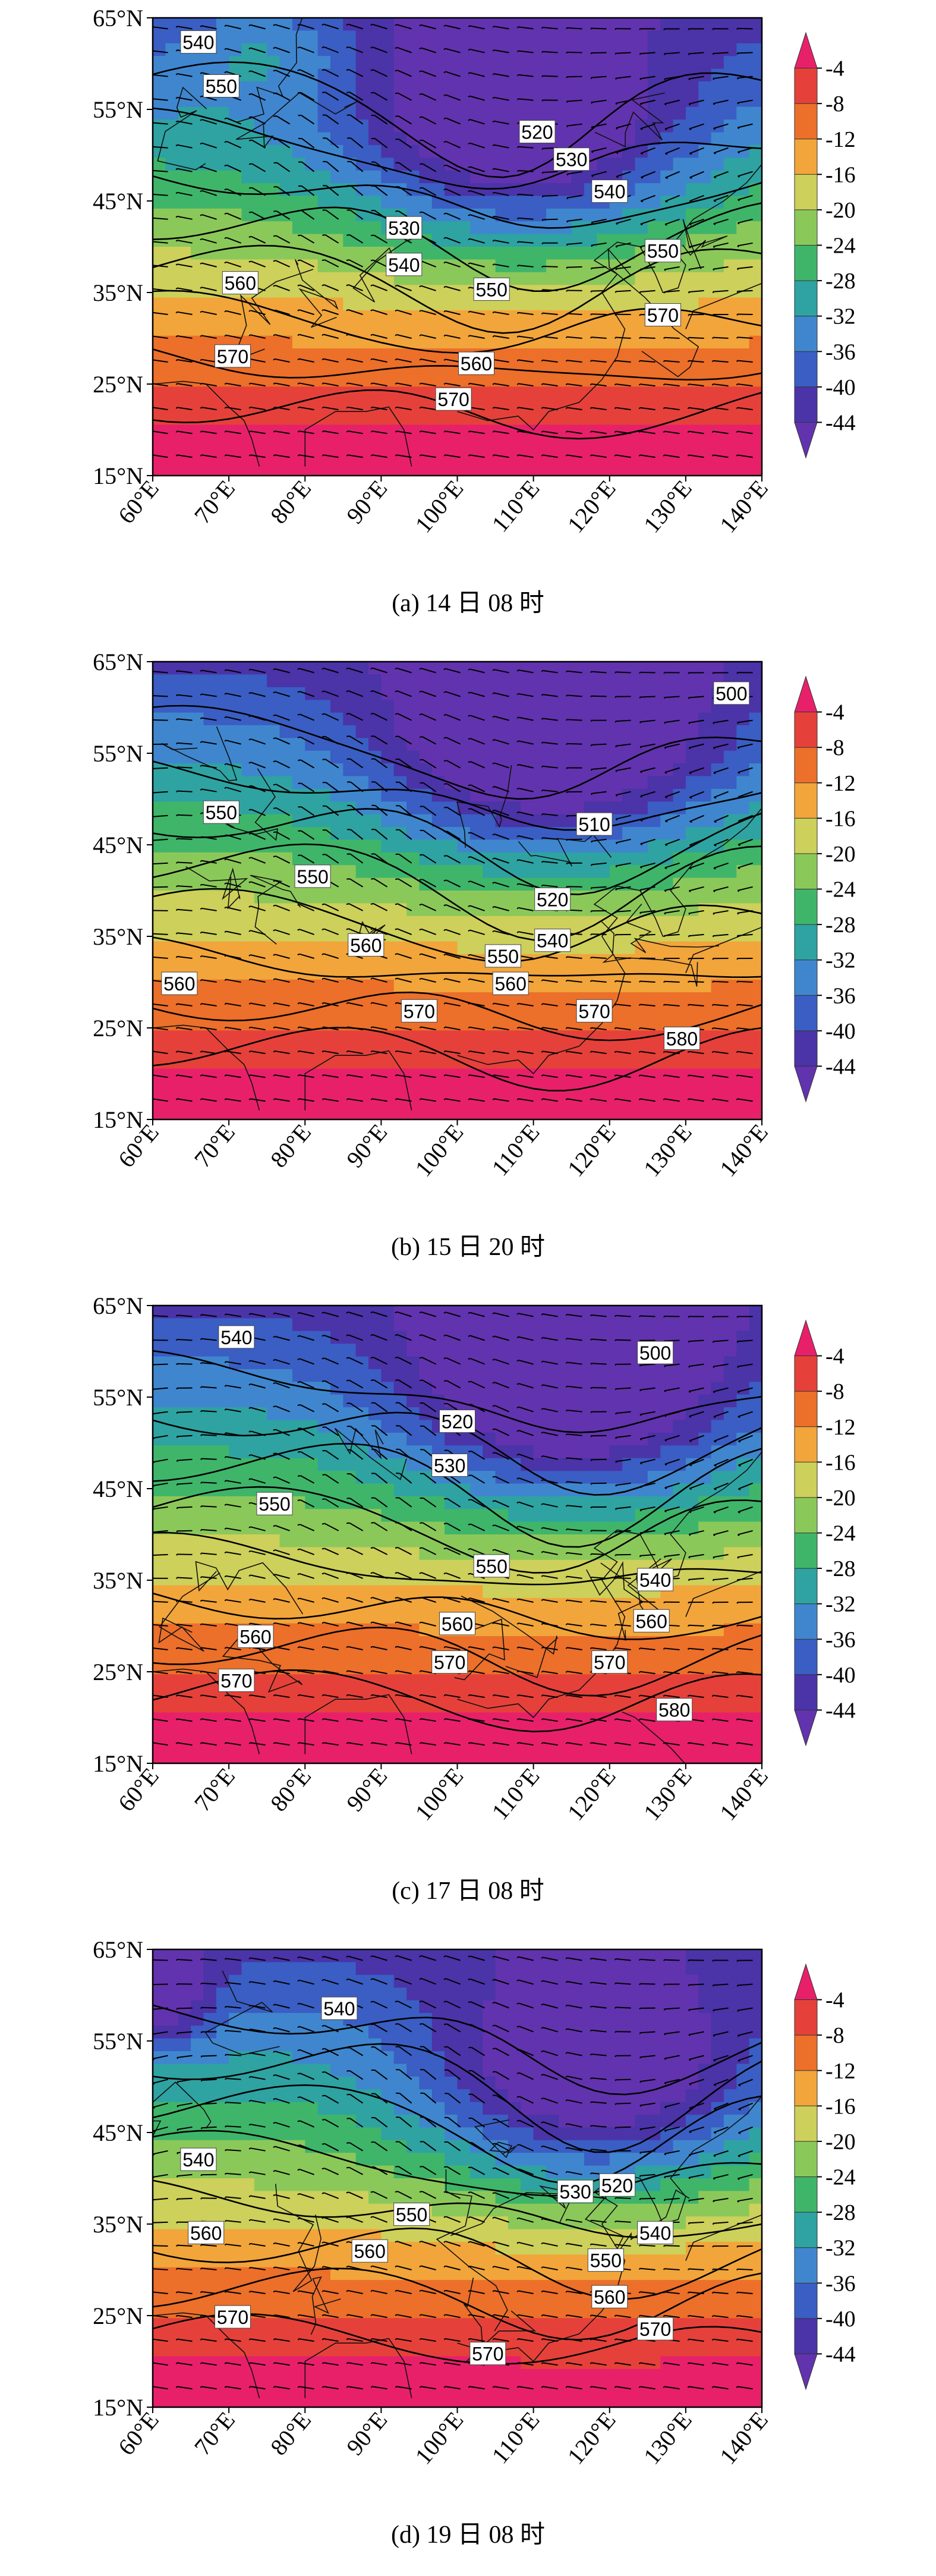 This screenshot has height=2576, width=936. Describe the element at coordinates (118, 2132) in the screenshot. I see `y-tick-label: 45°N` at that location.